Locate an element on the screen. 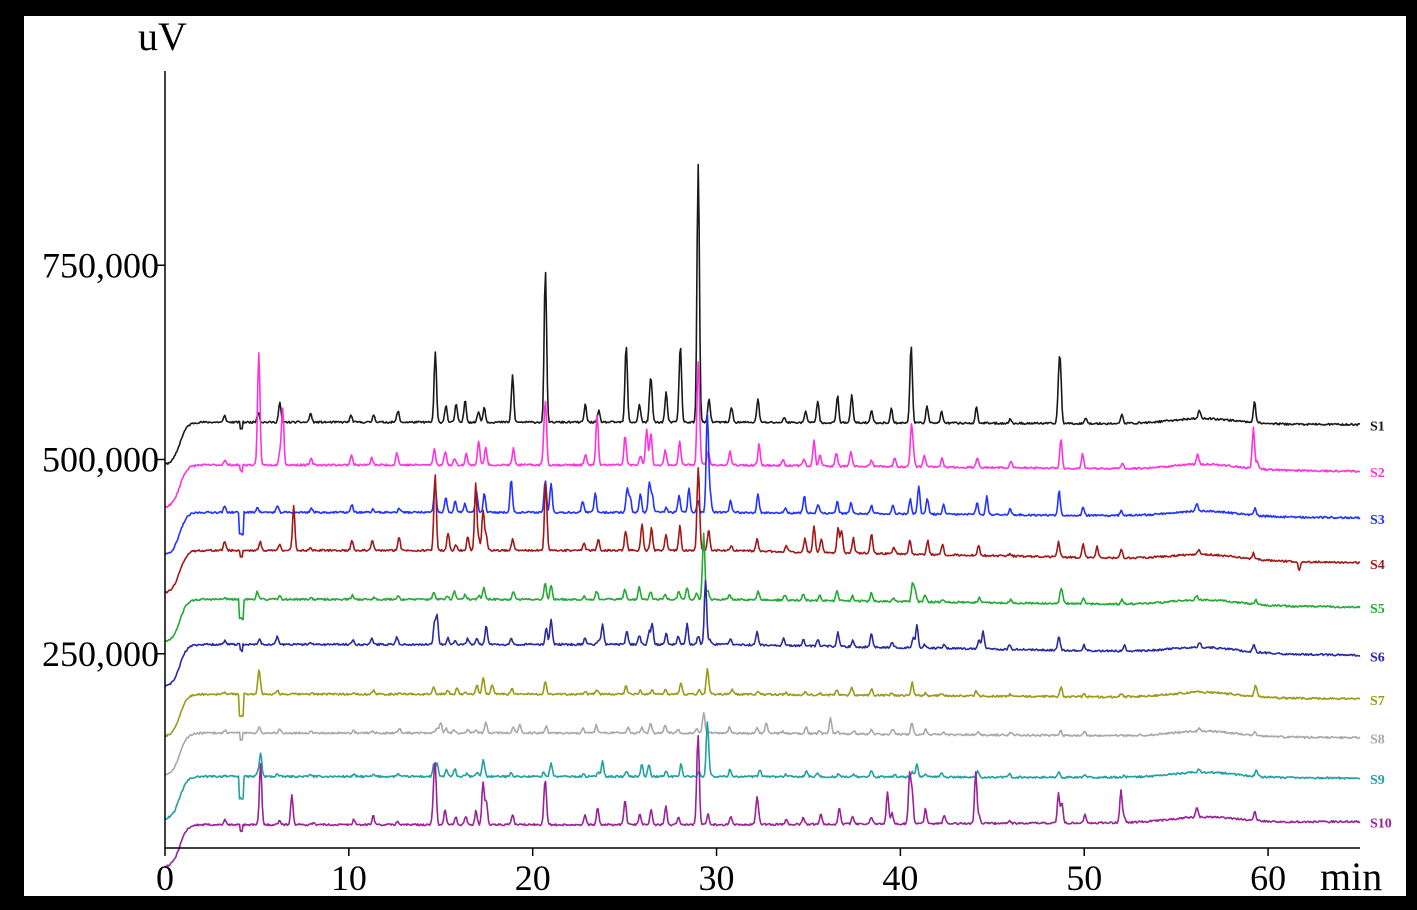 This screenshot has width=1417, height=910. series-line-s6 is located at coordinates (762, 633).